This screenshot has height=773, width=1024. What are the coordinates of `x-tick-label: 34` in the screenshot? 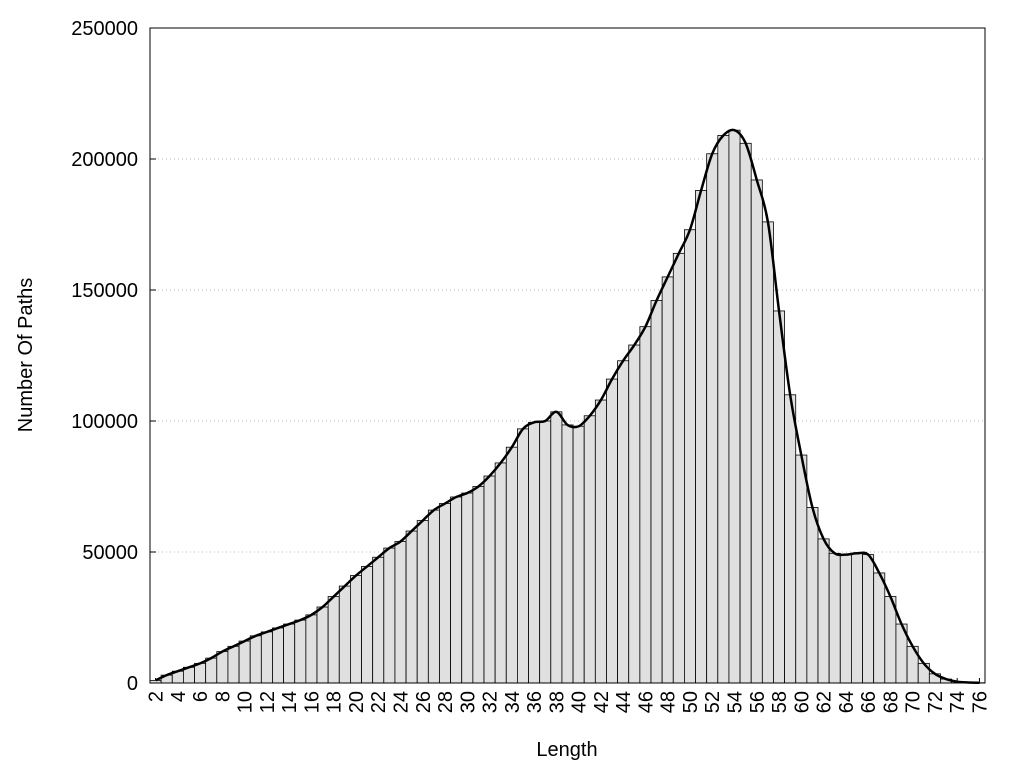 It's located at (513, 702).